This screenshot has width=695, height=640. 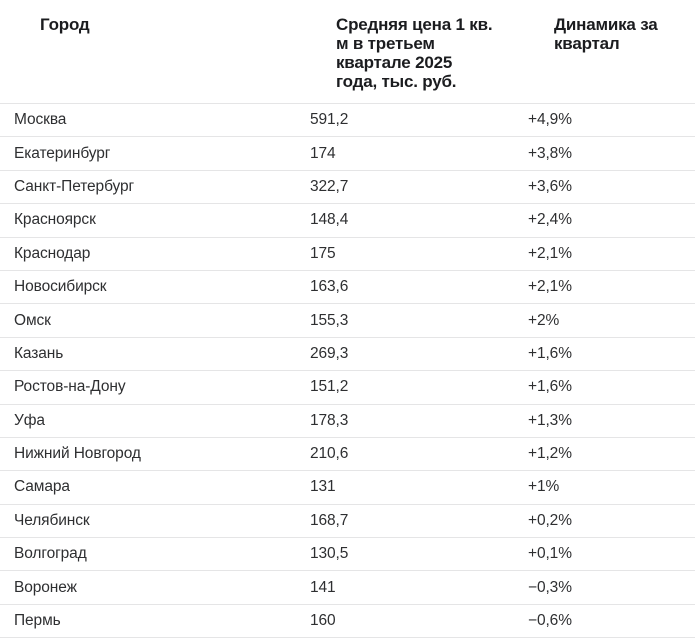 I want to click on city-cell: Москва, so click(x=40, y=120).